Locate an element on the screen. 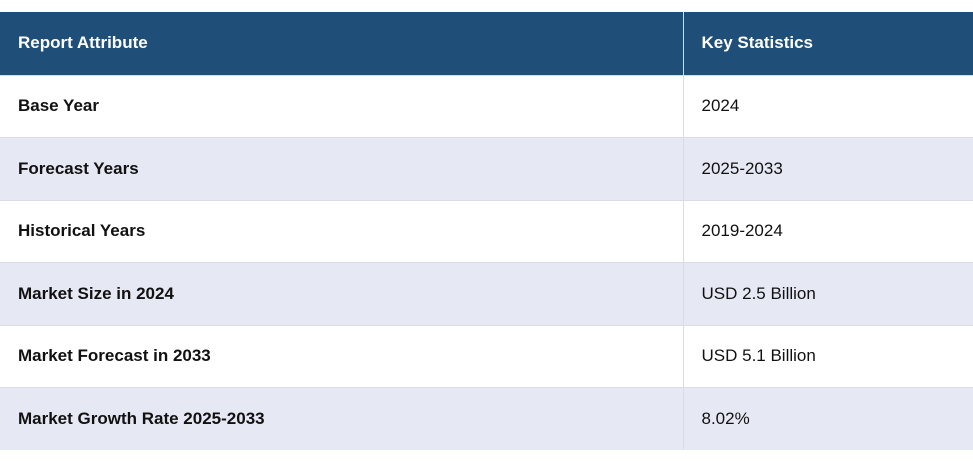 This screenshot has width=973, height=461. table-row: Forecast Years 2025-2033 is located at coordinates (486, 168).